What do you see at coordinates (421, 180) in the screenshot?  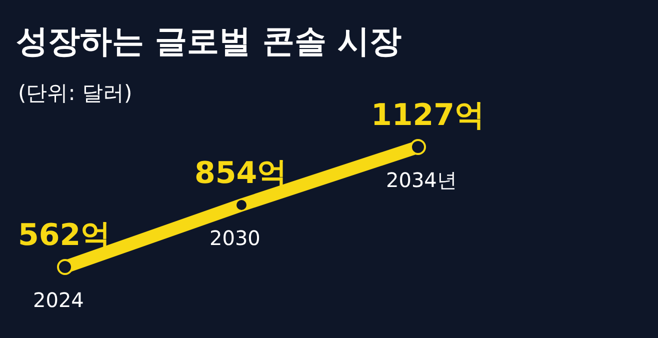 I see `x-tick-label: 2034년` at bounding box center [421, 180].